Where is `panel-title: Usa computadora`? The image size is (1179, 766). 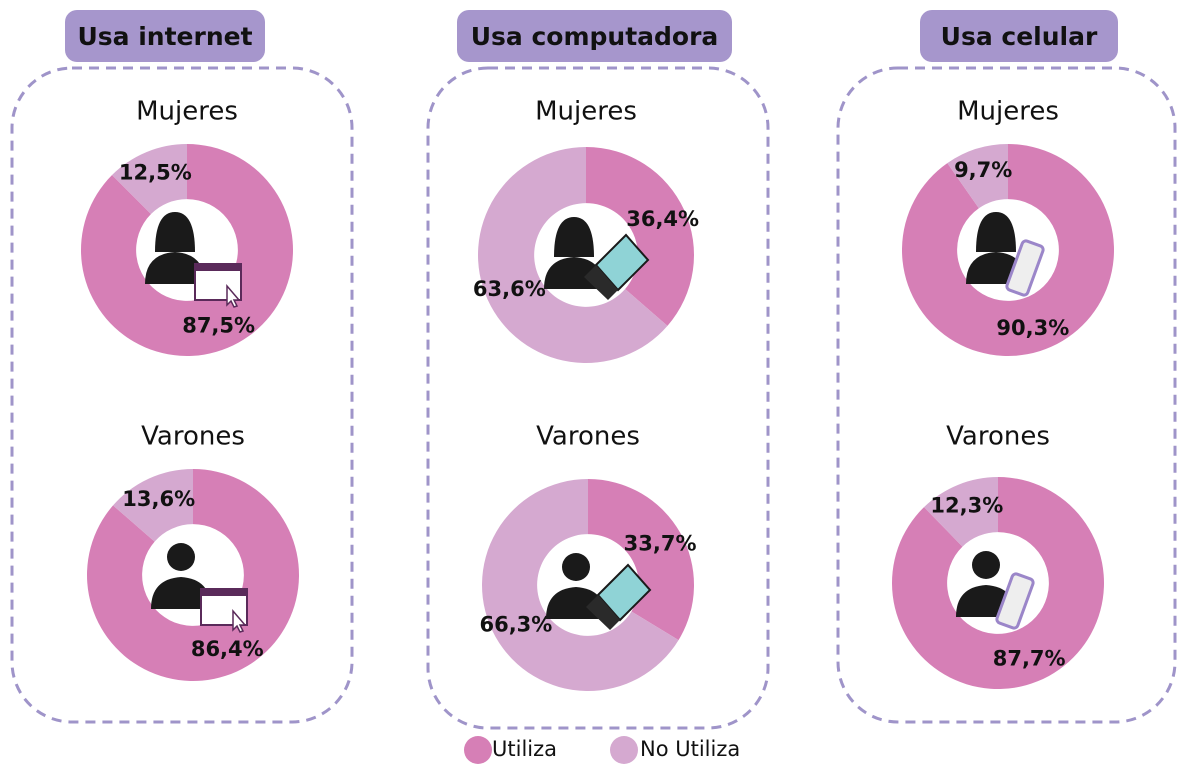 panel-title: Usa computadora is located at coordinates (595, 36).